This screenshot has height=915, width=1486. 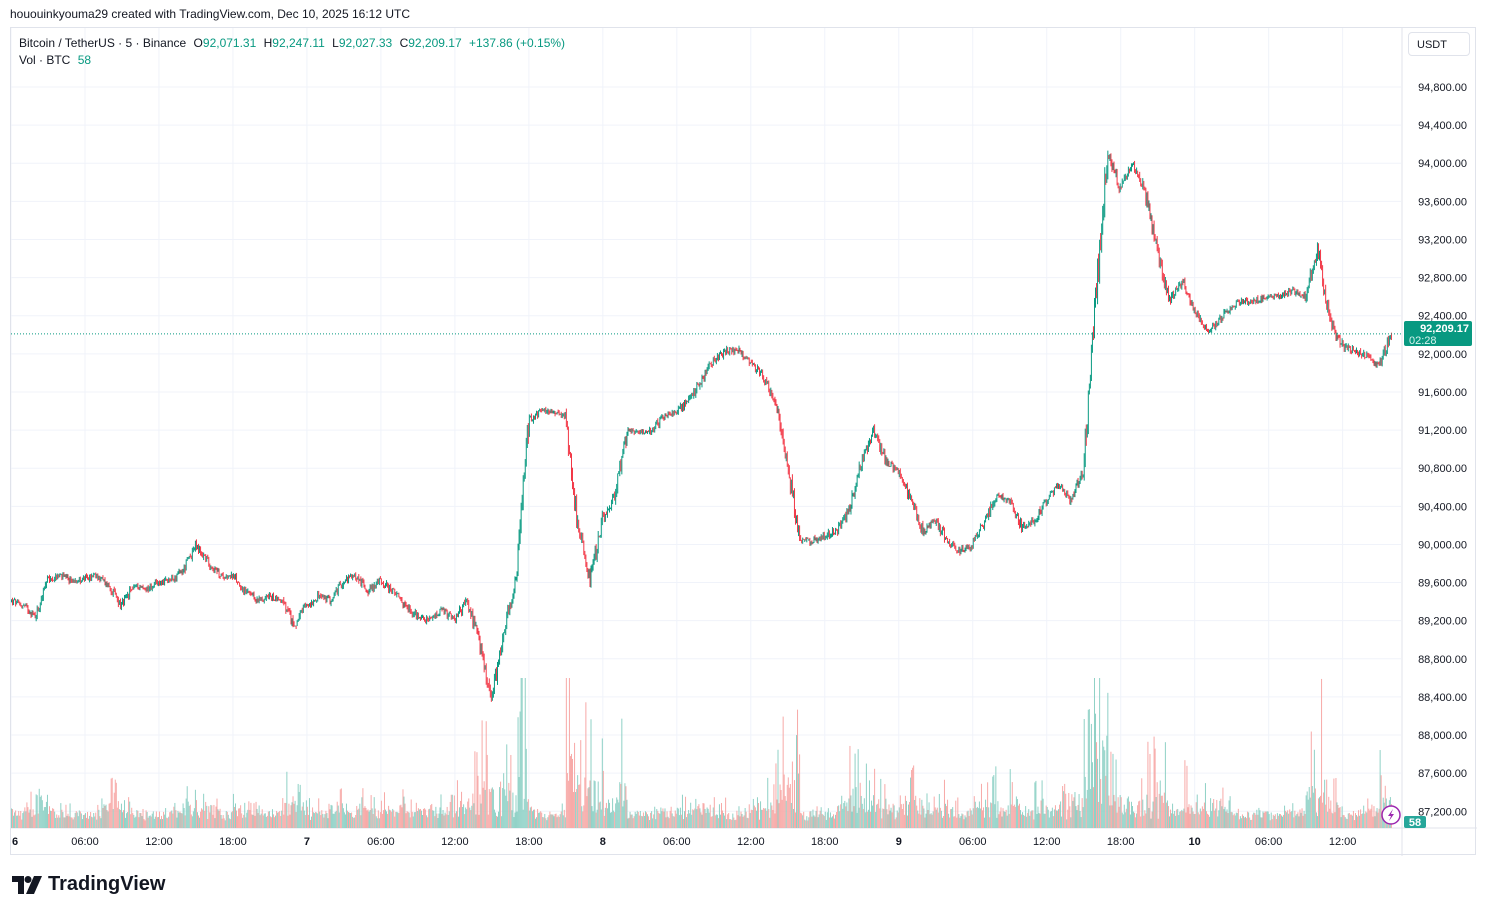 I want to click on symbol-name: Bitcoin / TetherUS · 5 · Binance, so click(x=103, y=43).